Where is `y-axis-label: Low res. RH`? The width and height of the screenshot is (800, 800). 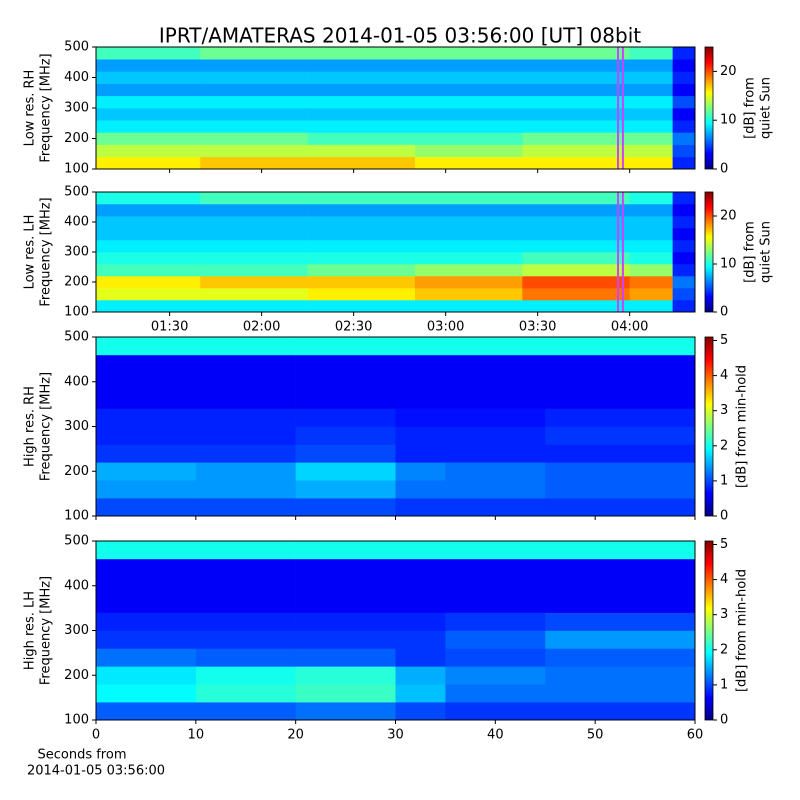 y-axis-label: Low res. RH is located at coordinates (30, 108).